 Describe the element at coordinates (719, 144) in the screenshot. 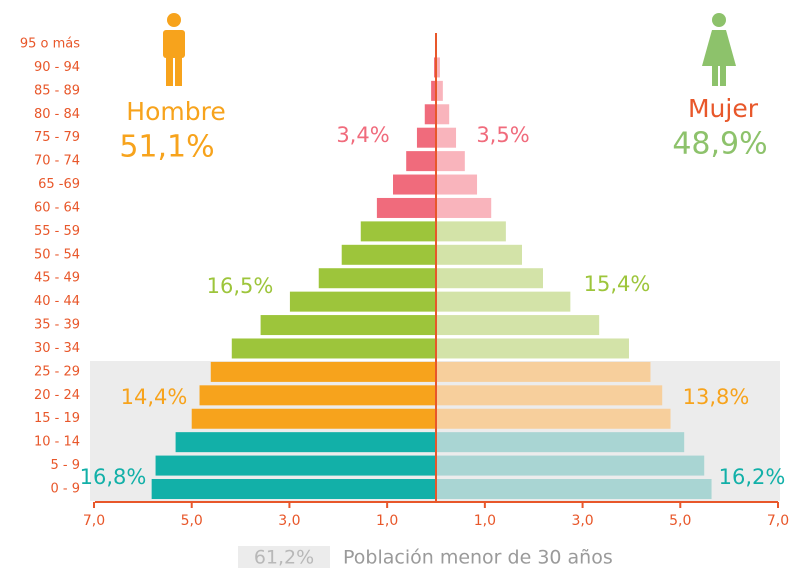

I see `female-share: 48,9%` at that location.